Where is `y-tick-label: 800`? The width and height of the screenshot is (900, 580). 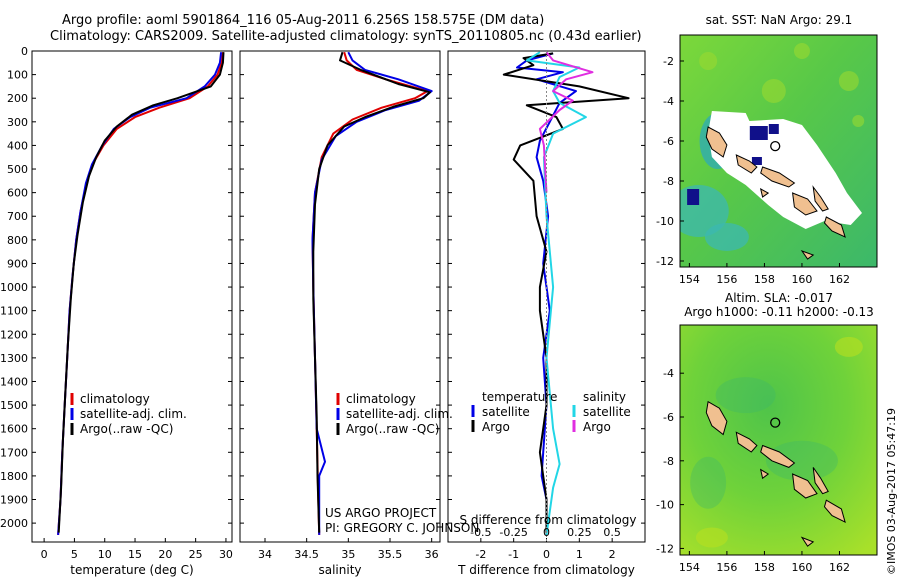
y-tick-label: 800 is located at coordinates (17, 240).